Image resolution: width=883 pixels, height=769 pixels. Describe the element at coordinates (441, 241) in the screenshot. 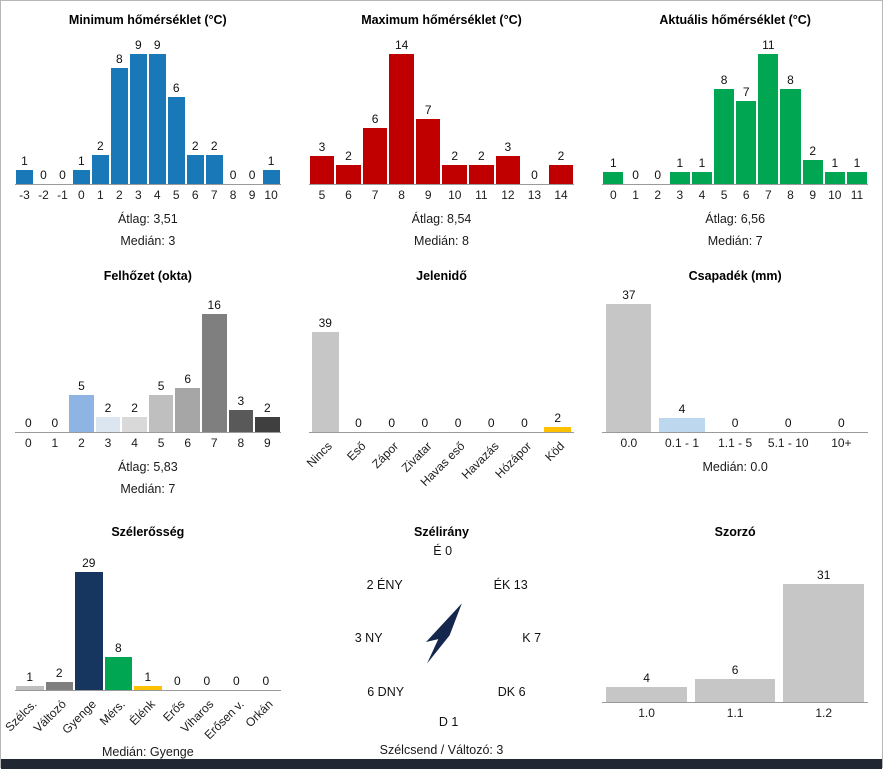

I see `stat-line: Medián: 8` at that location.